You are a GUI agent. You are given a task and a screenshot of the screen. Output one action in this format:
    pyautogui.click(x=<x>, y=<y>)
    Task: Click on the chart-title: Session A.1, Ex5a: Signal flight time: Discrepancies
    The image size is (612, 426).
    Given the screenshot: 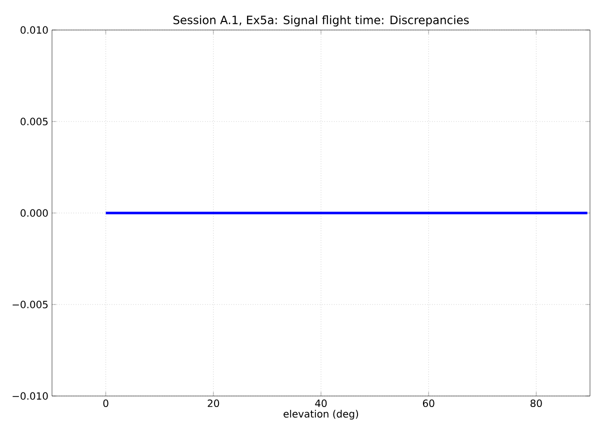 What is the action you would take?
    pyautogui.click(x=321, y=20)
    